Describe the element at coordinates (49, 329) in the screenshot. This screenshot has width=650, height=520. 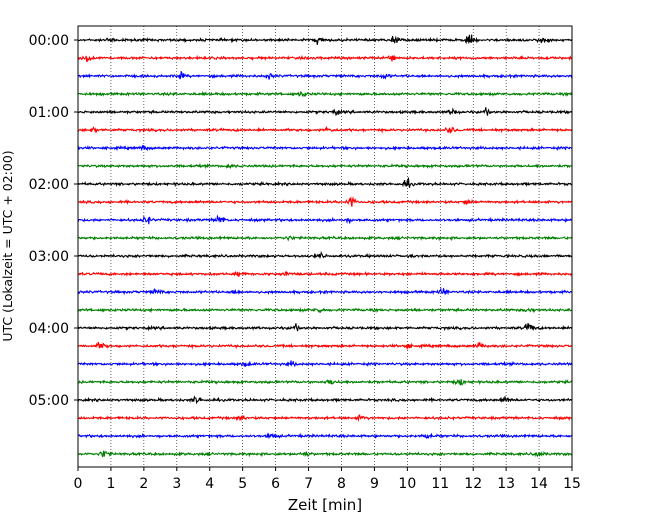
I see `y-tick-label: 04:00` at that location.